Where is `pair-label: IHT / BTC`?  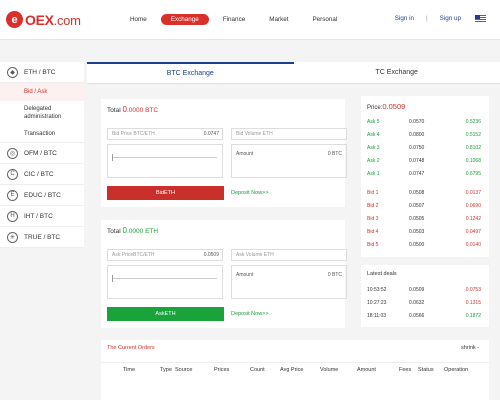 pair-label: IHT / BTC is located at coordinates (38, 216).